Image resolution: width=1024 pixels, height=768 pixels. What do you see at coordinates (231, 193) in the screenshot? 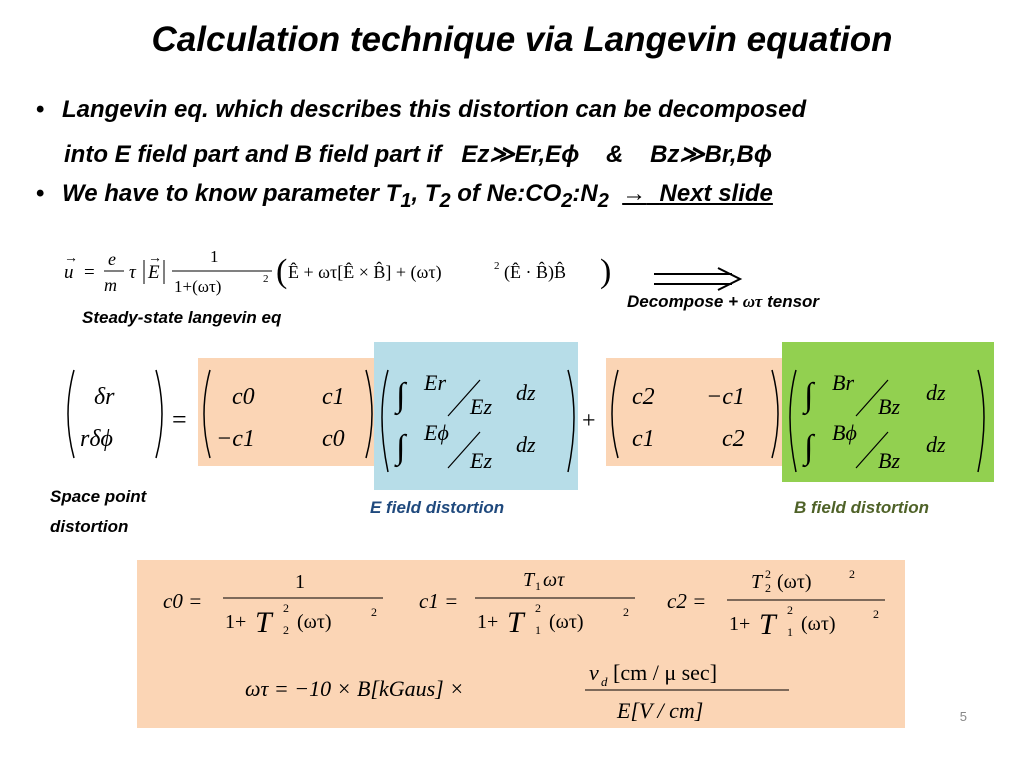
I see `bullet-2-text-a: We have to know parameter T` at bounding box center [231, 193].